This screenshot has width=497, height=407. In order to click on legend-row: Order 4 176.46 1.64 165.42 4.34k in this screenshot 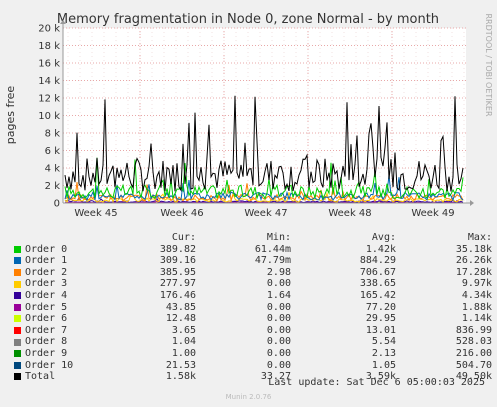, I will do `click(254, 296)`.